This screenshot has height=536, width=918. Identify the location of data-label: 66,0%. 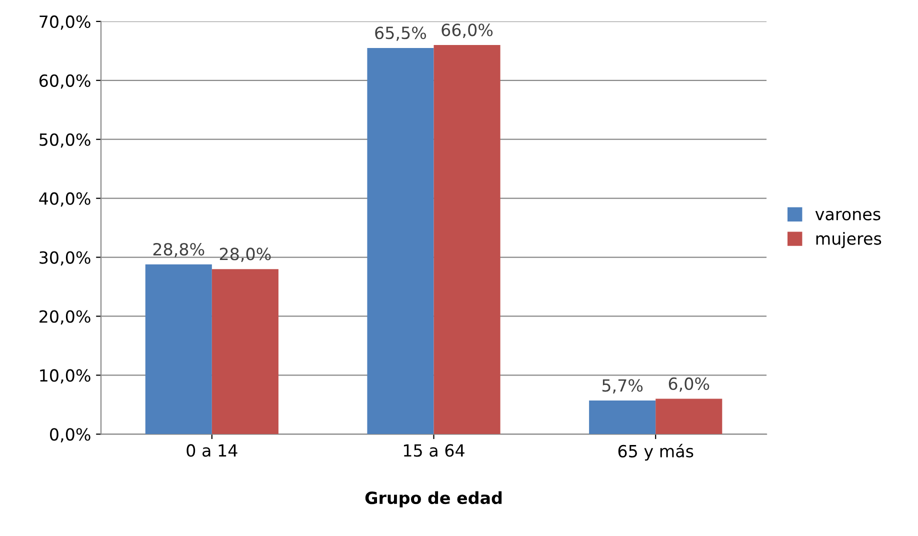
(467, 31).